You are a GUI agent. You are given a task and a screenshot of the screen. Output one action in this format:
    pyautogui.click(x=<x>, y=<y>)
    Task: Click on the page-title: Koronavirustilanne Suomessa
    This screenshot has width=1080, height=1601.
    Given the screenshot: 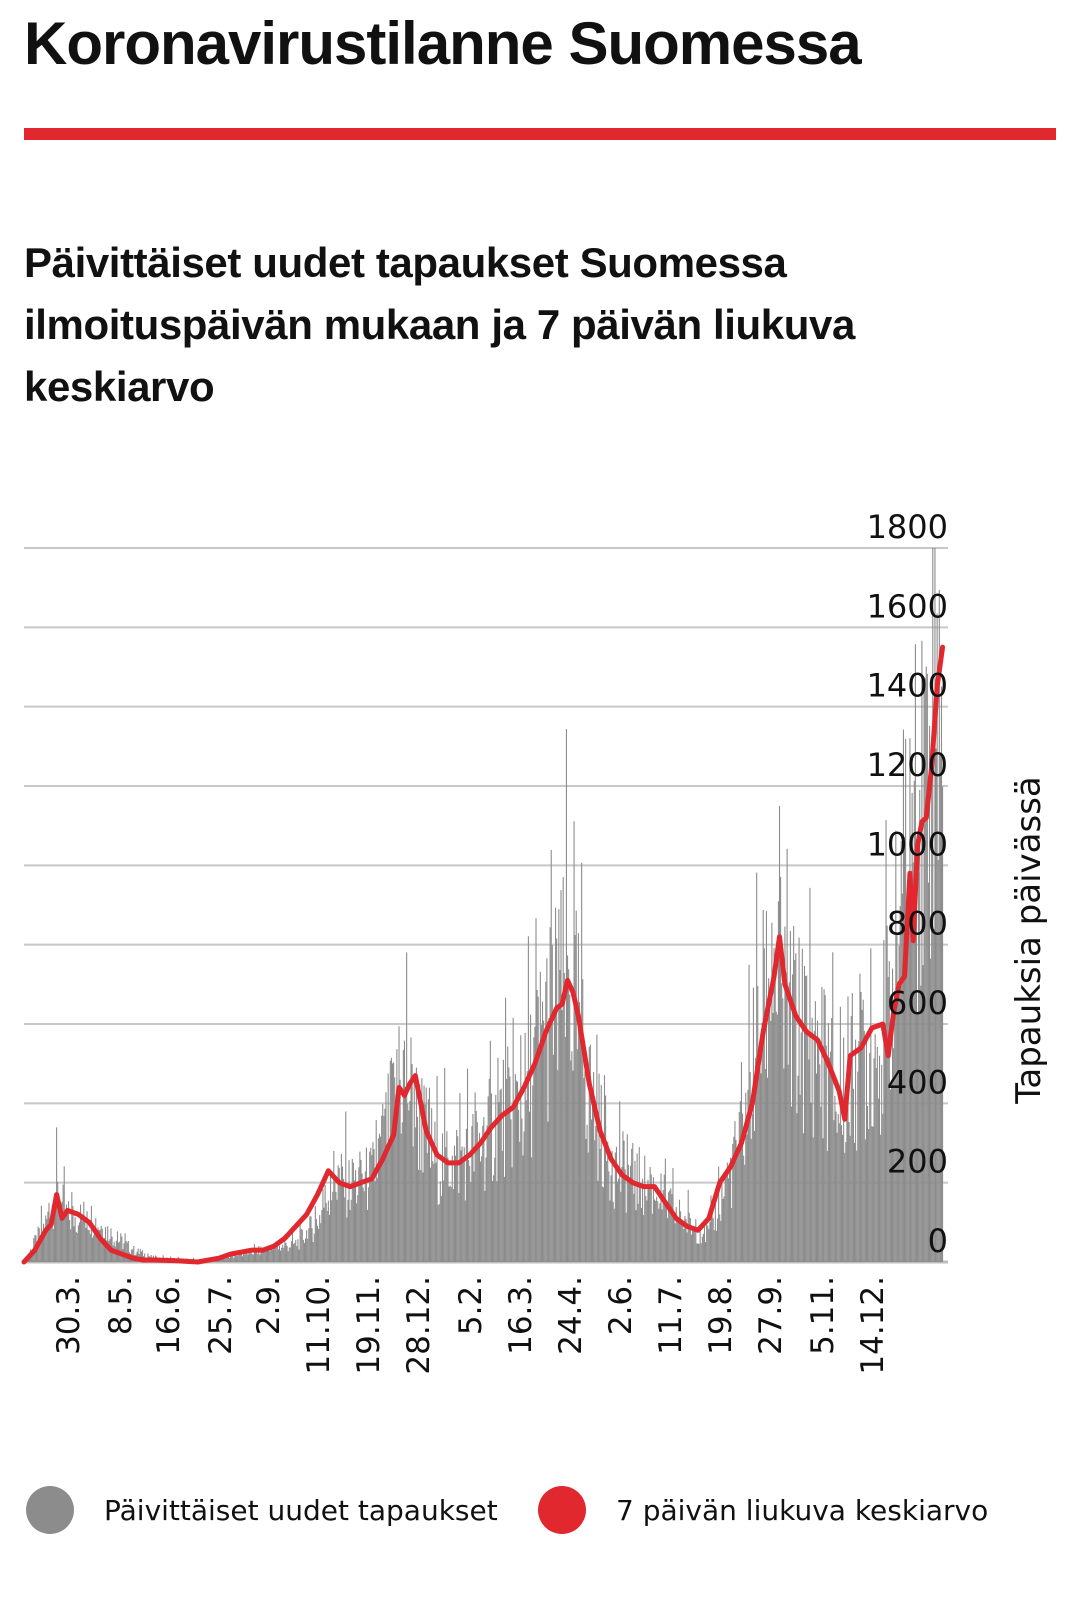 What is the action you would take?
    pyautogui.click(x=443, y=43)
    